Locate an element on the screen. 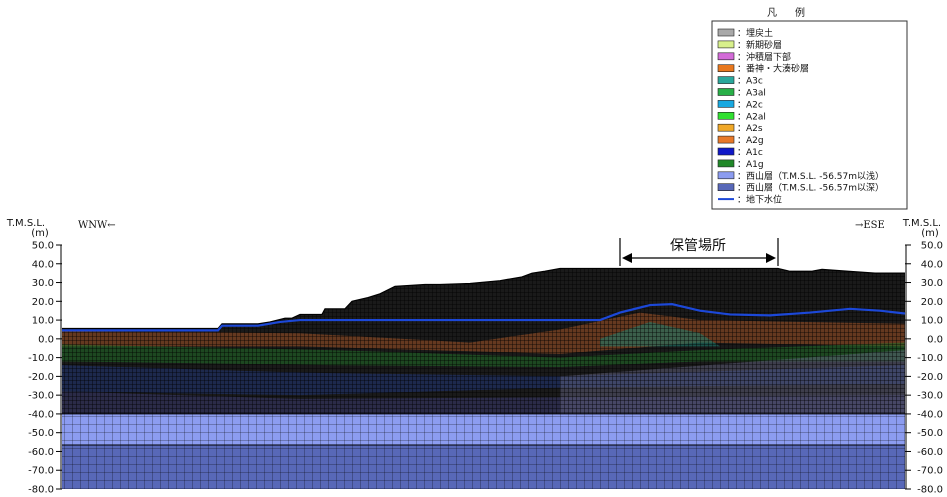 This screenshot has width=947, height=497. left-tick-label: 30.0 is located at coordinates (43, 283).